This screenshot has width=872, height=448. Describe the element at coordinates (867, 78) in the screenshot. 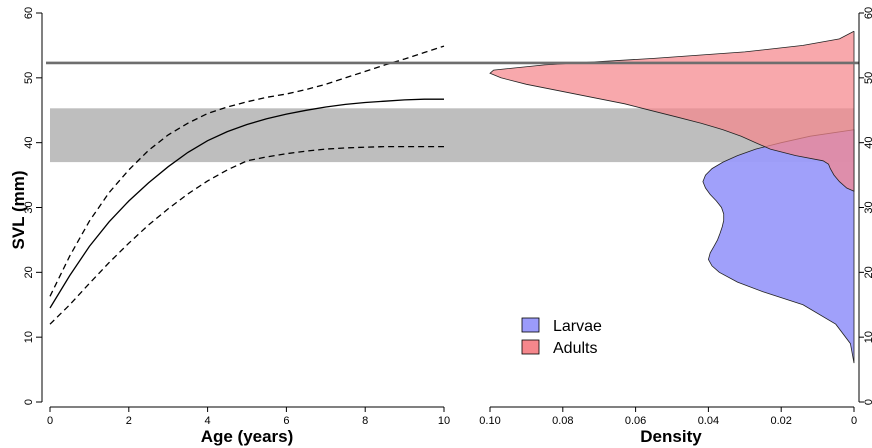

I see `right-axis-tick-label: 50` at that location.